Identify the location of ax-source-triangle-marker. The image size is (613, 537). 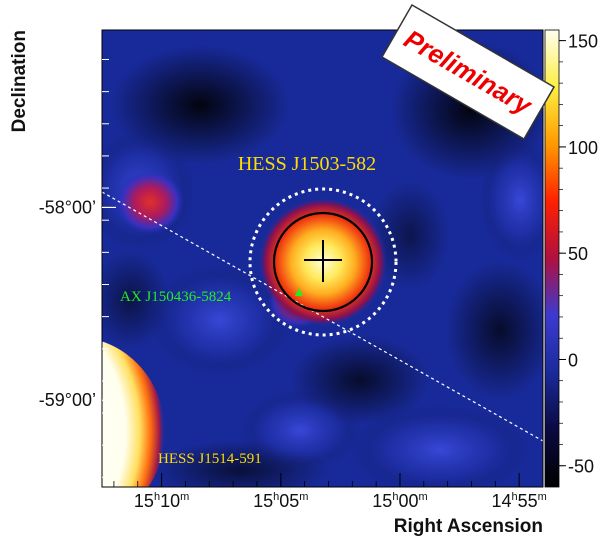
(299, 292).